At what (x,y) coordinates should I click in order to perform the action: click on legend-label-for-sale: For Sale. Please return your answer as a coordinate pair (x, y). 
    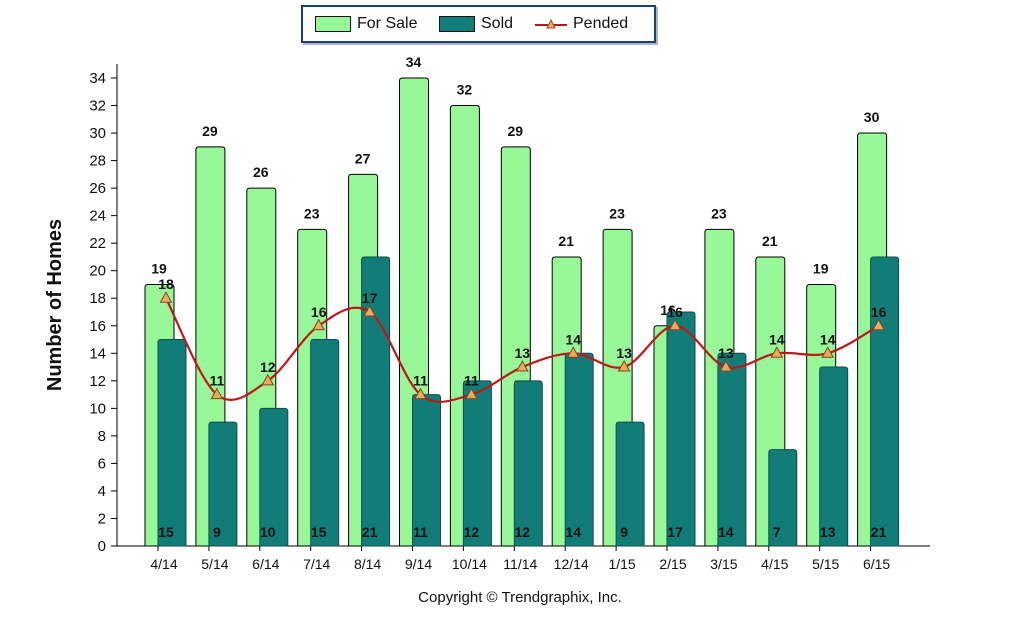
    Looking at the image, I should click on (387, 23).